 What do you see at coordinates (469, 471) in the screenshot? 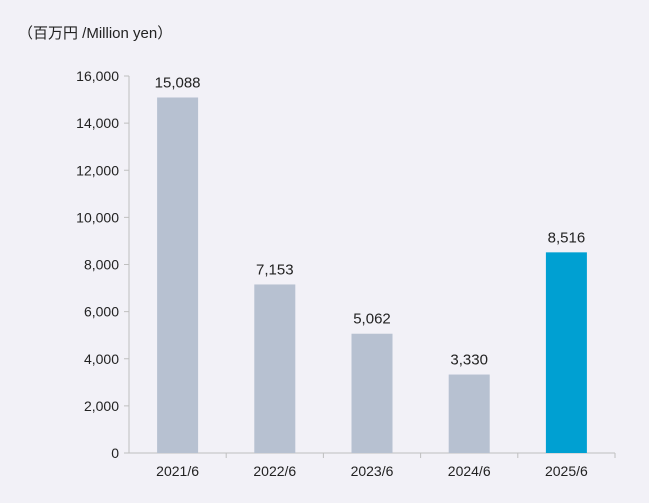
I see `x-tick-label: 2024/6` at bounding box center [469, 471].